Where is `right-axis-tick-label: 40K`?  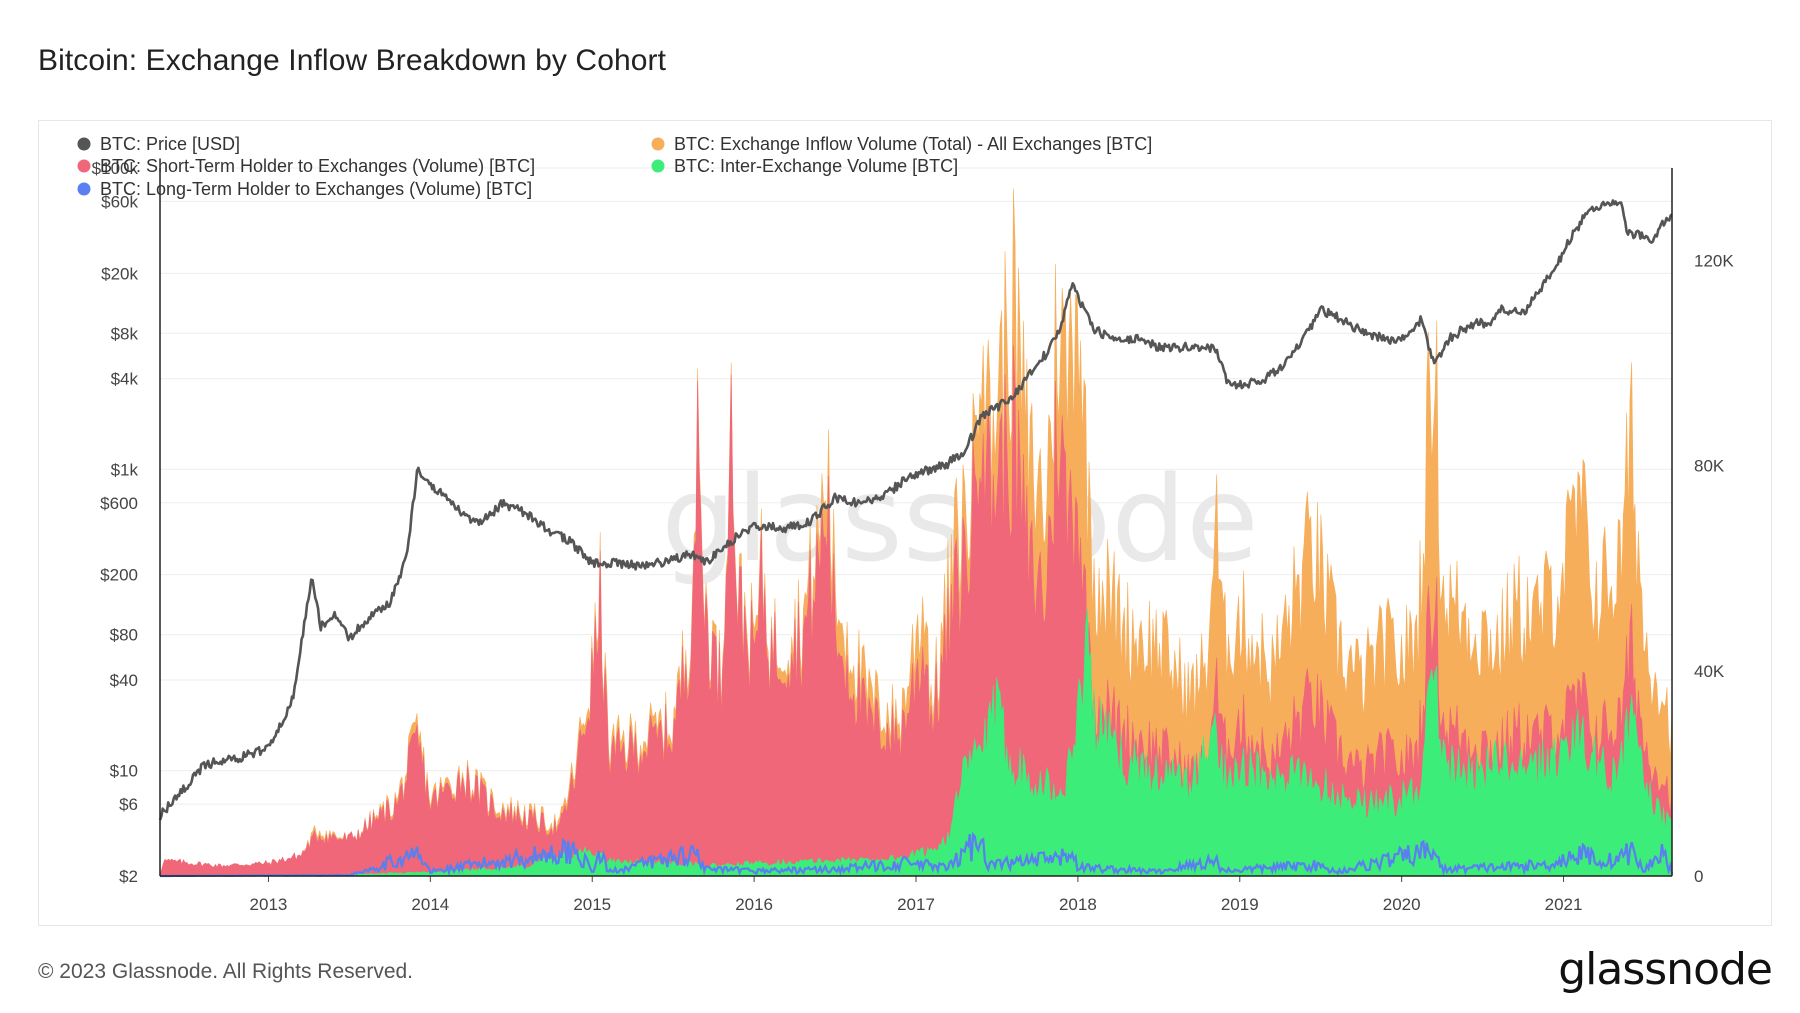
right-axis-tick-label: 40K is located at coordinates (1709, 671).